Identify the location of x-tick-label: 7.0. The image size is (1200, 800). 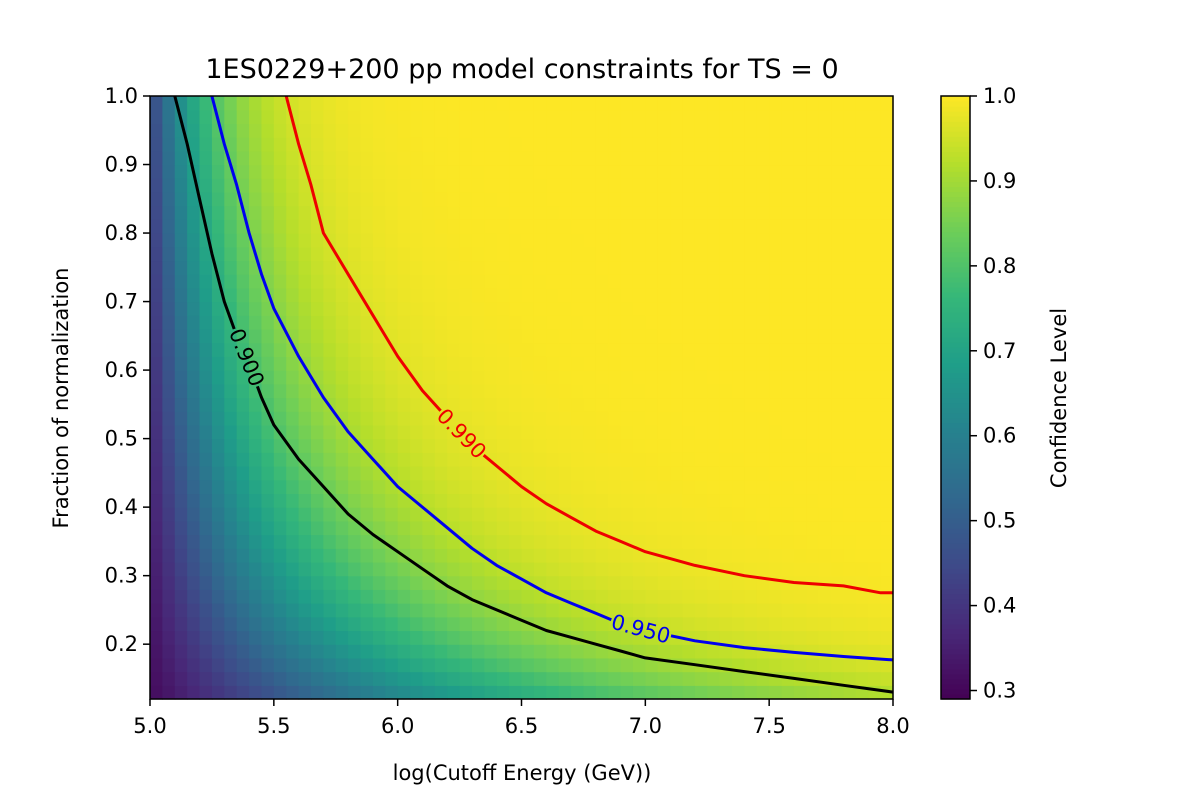
(645, 726).